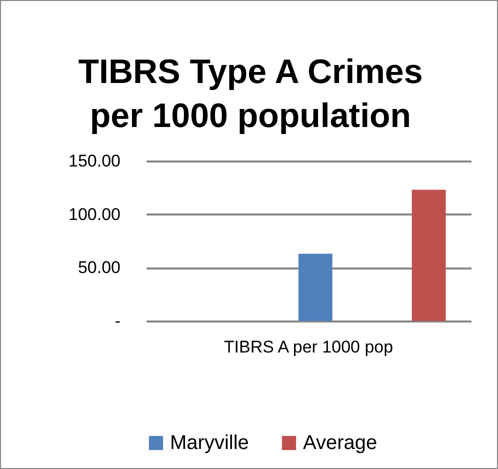  What do you see at coordinates (309, 347) in the screenshot?
I see `x-tick-label: TIBRS A per 1000 pop` at bounding box center [309, 347].